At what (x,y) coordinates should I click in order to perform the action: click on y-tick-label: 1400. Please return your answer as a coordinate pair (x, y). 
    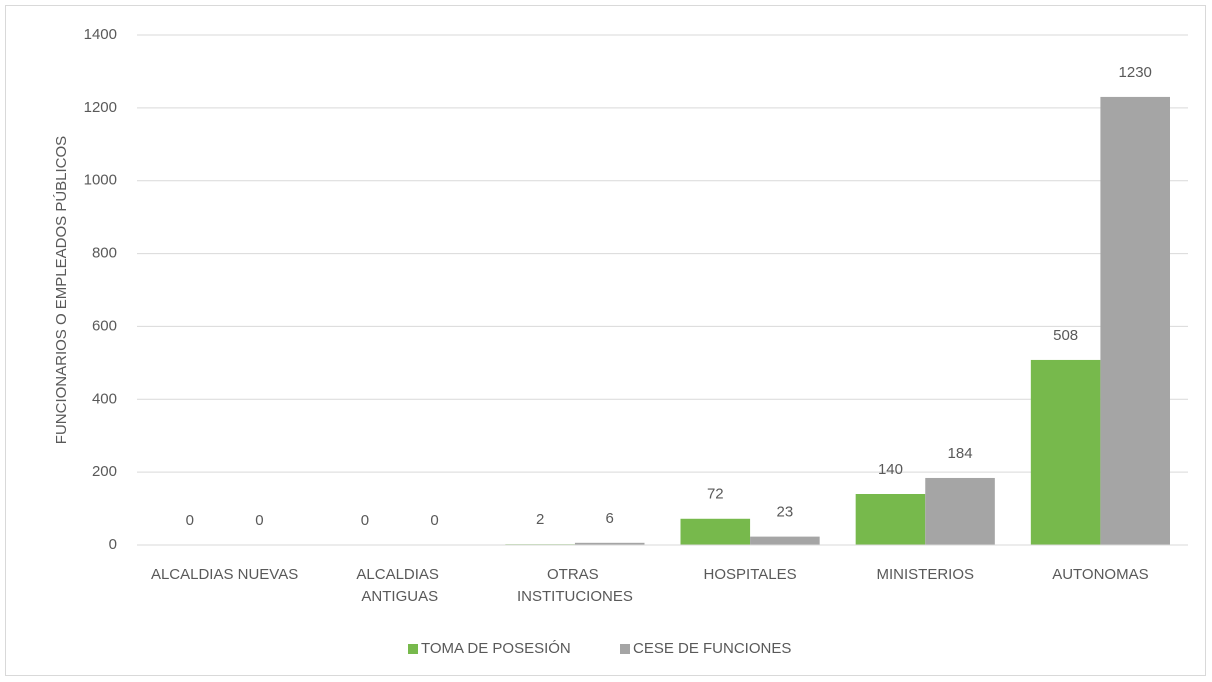
    Looking at the image, I should click on (100, 34).